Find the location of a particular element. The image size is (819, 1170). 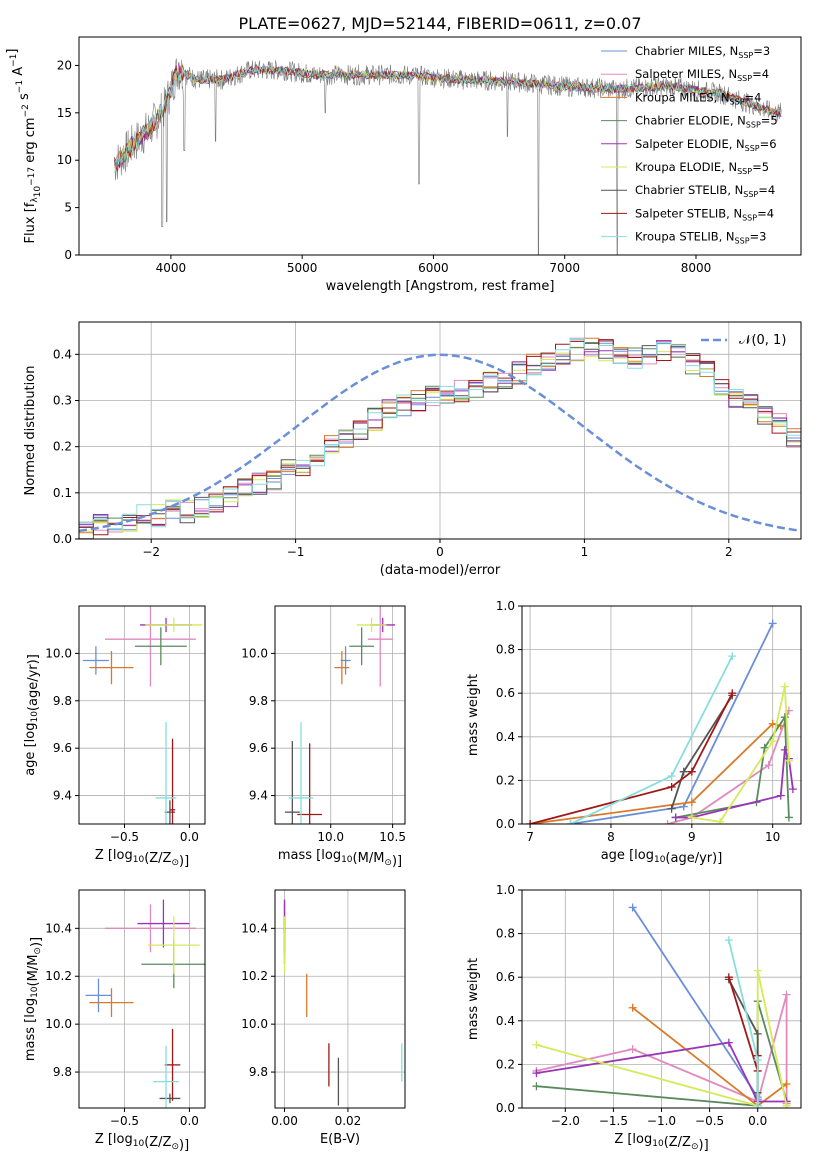

x-tick-label: 0.00 is located at coordinates (284, 1121).